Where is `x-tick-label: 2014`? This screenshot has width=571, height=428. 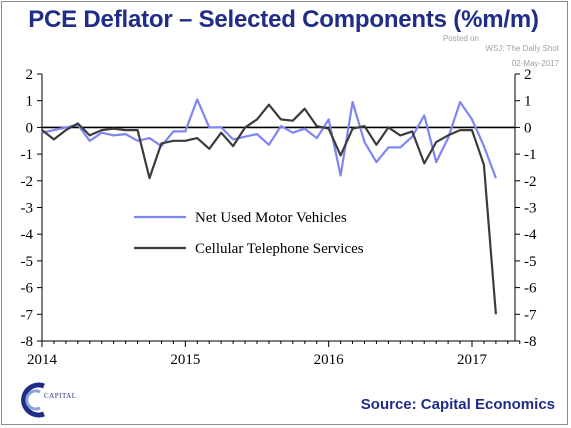
x-tick-label: 2014 is located at coordinates (42, 360).